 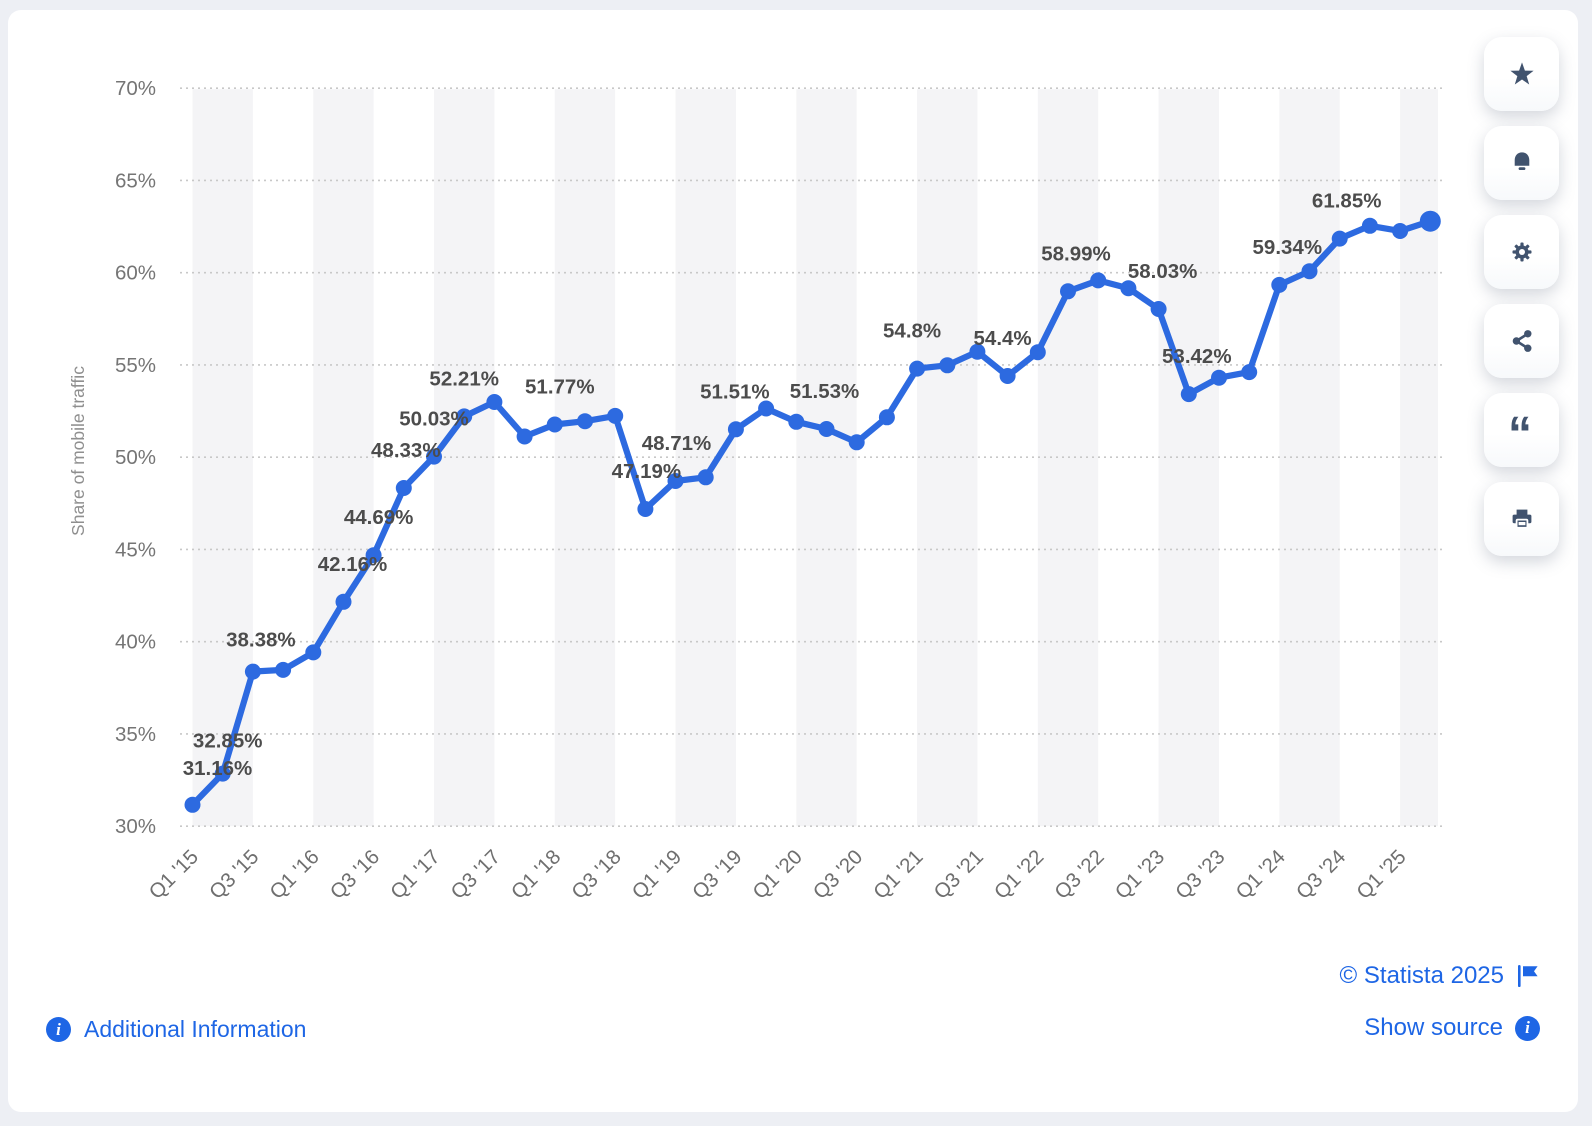 I want to click on data-label: 61.85%, so click(x=1347, y=201).